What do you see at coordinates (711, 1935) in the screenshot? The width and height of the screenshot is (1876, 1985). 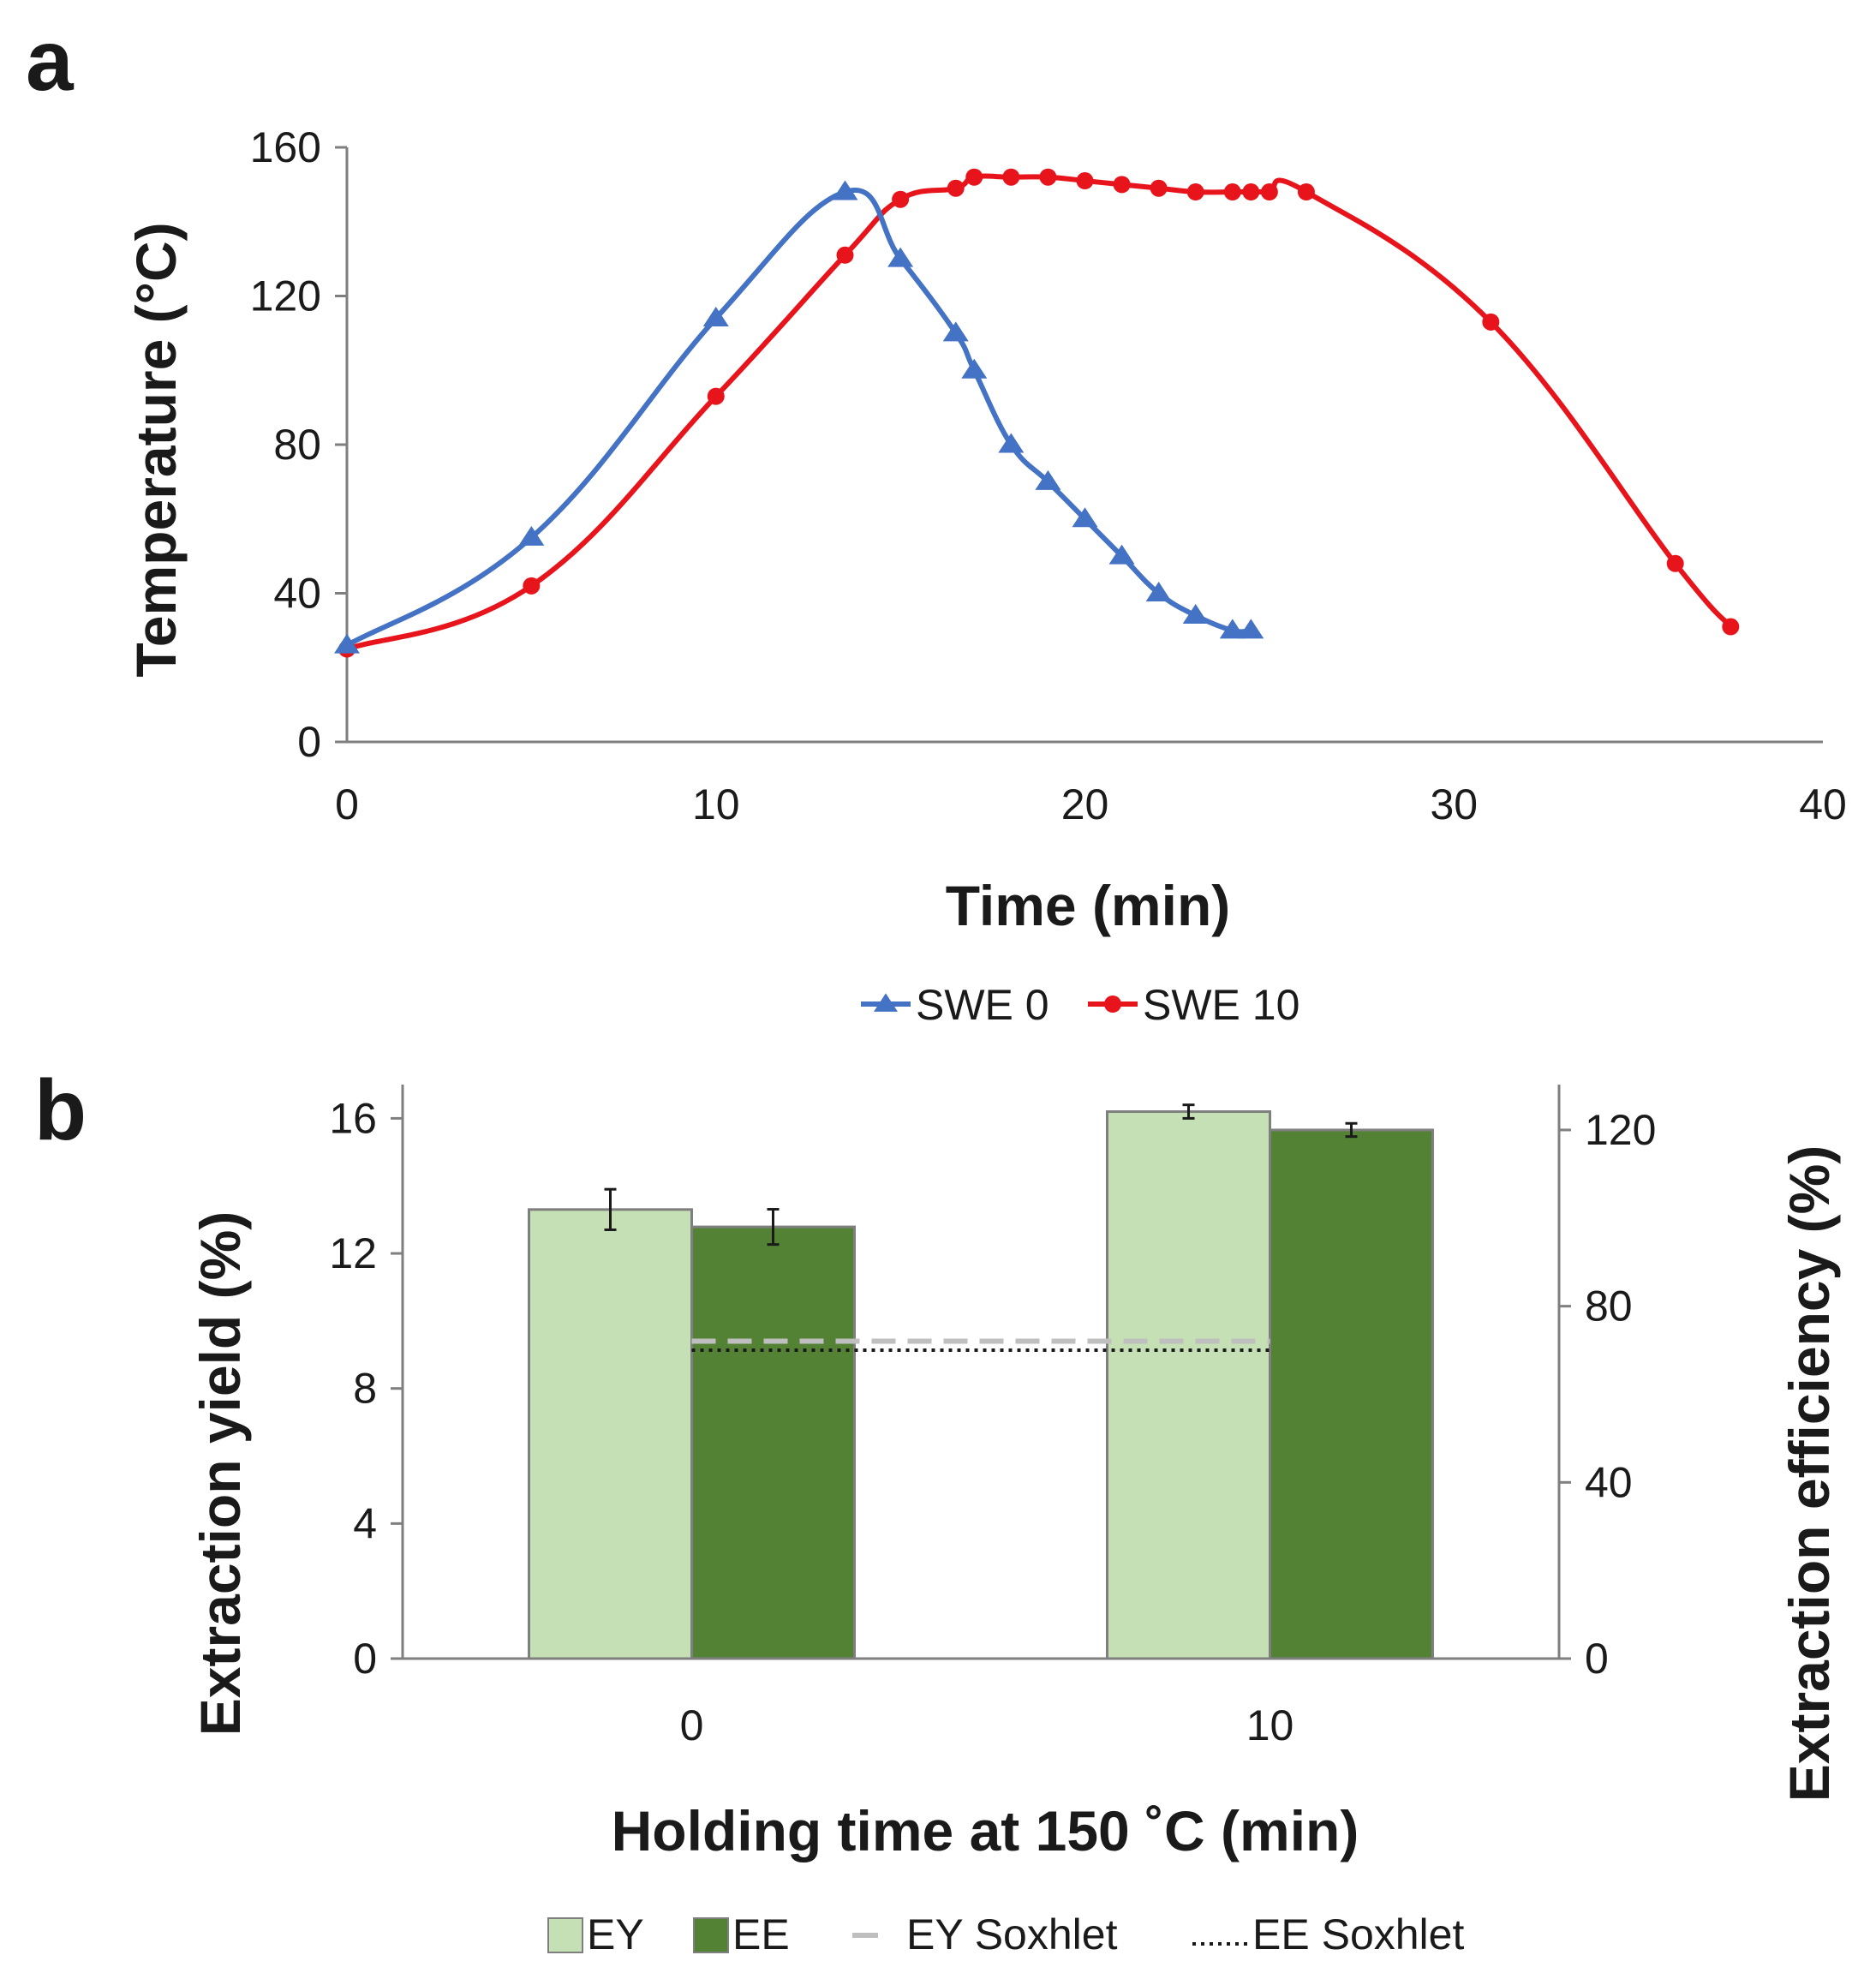 I see `legend-swatch-ee` at bounding box center [711, 1935].